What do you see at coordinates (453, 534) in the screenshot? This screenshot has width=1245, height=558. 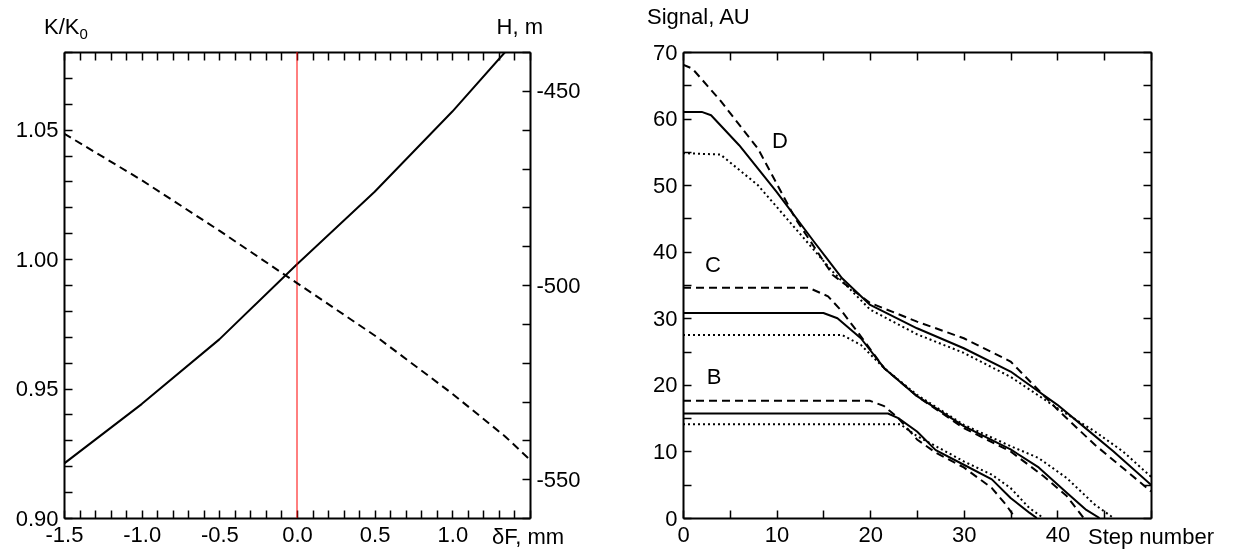 I see `x-tick-label: 1.0` at bounding box center [453, 534].